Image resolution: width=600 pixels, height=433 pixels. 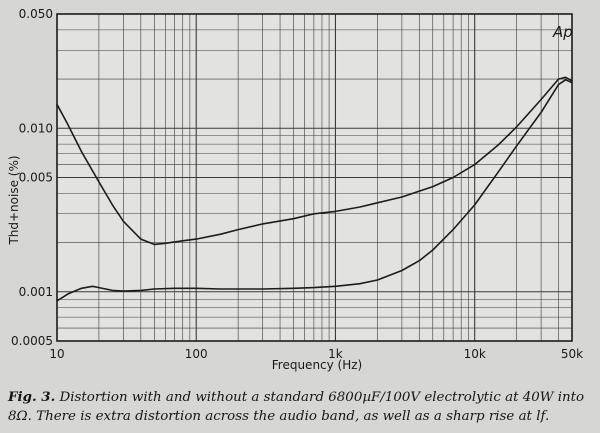 I want to click on ap-logo-annotation: Ap, so click(x=562, y=32).